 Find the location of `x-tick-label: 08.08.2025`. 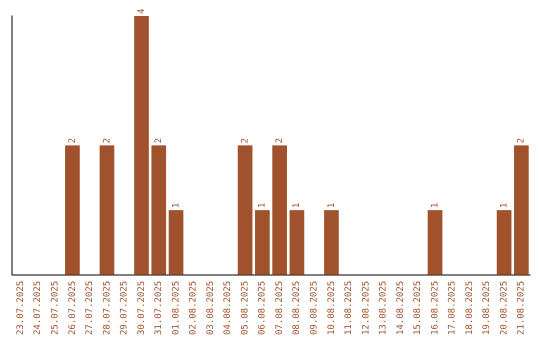

x-tick-label: 08.08.2025 is located at coordinates (297, 308).